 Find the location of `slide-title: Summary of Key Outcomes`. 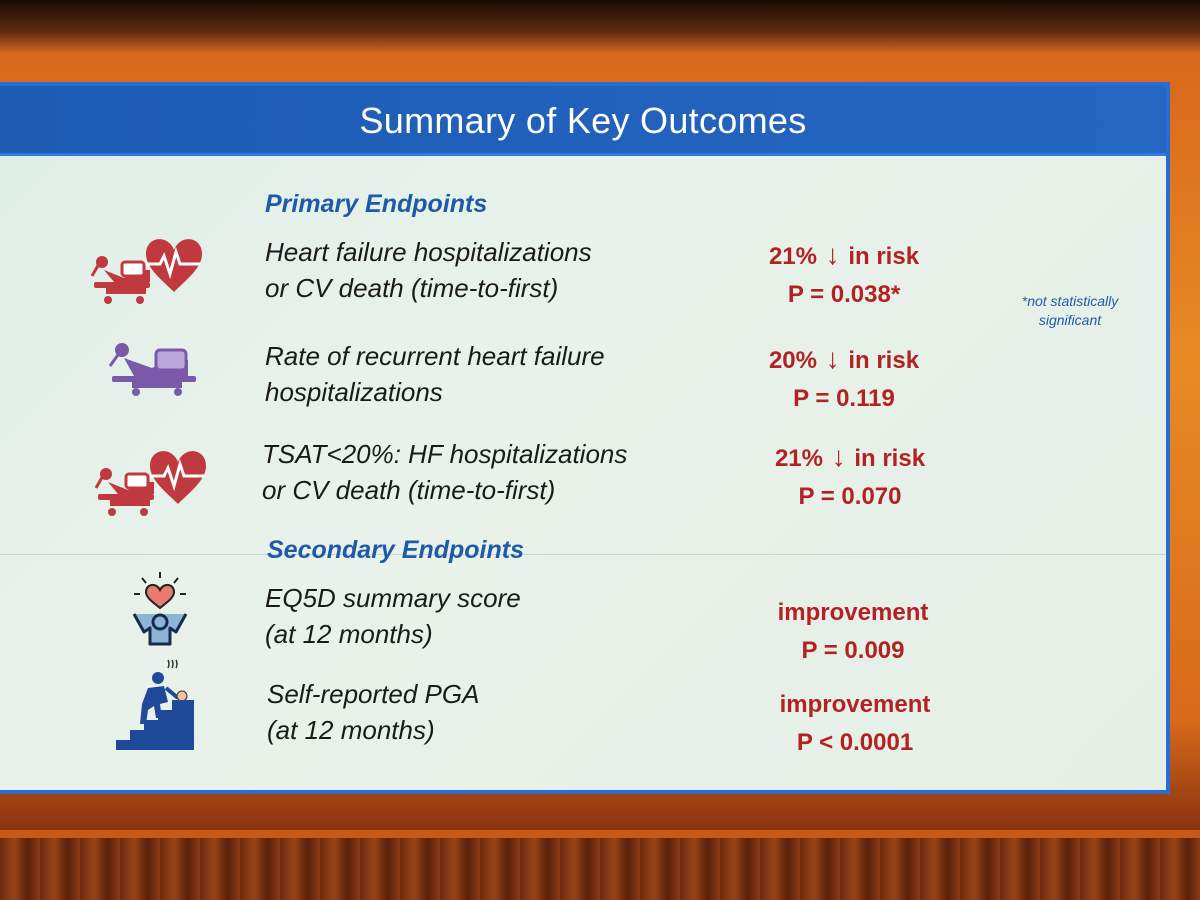

slide-title: Summary of Key Outcomes is located at coordinates (583, 120).